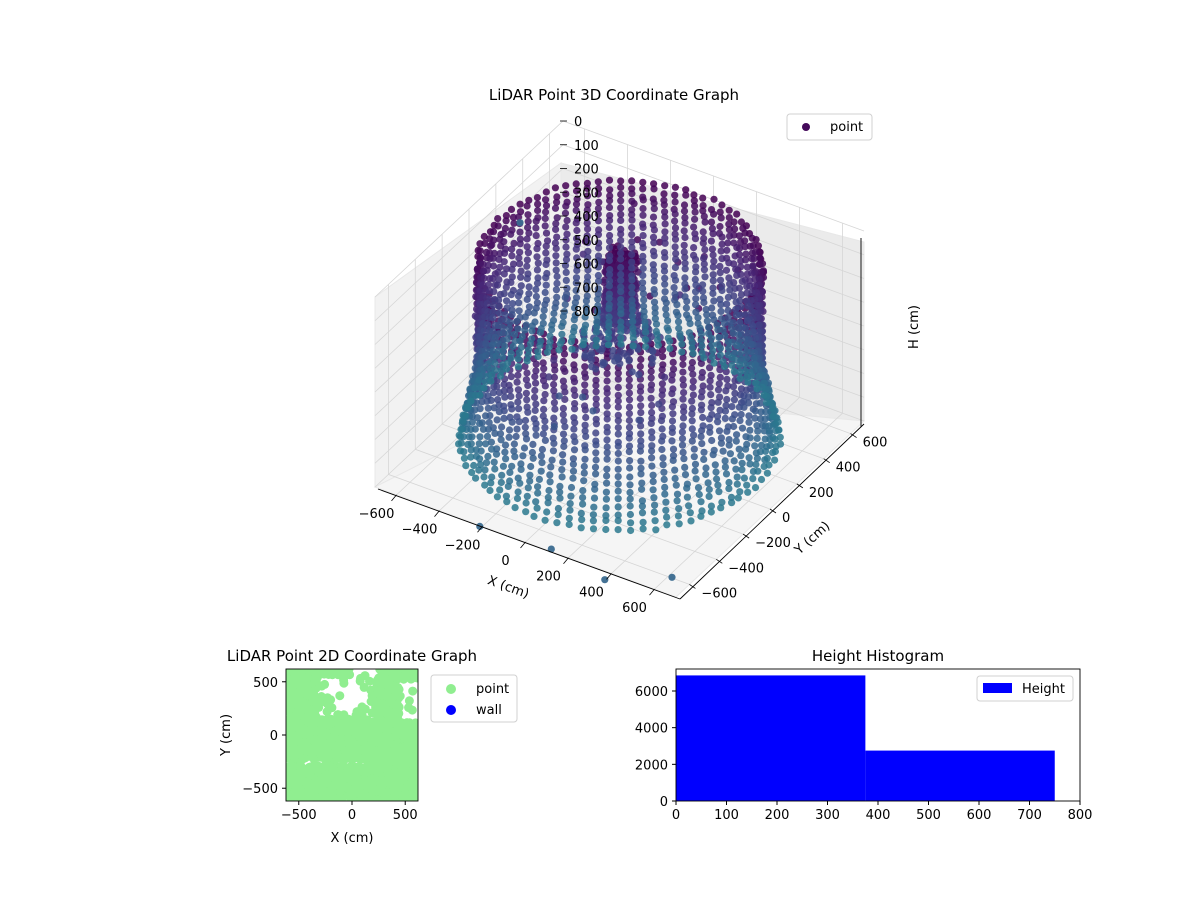 Image resolution: width=1200 pixels, height=900 pixels. Describe the element at coordinates (523, 545) in the screenshot. I see `x-tick-mark-3d` at that location.